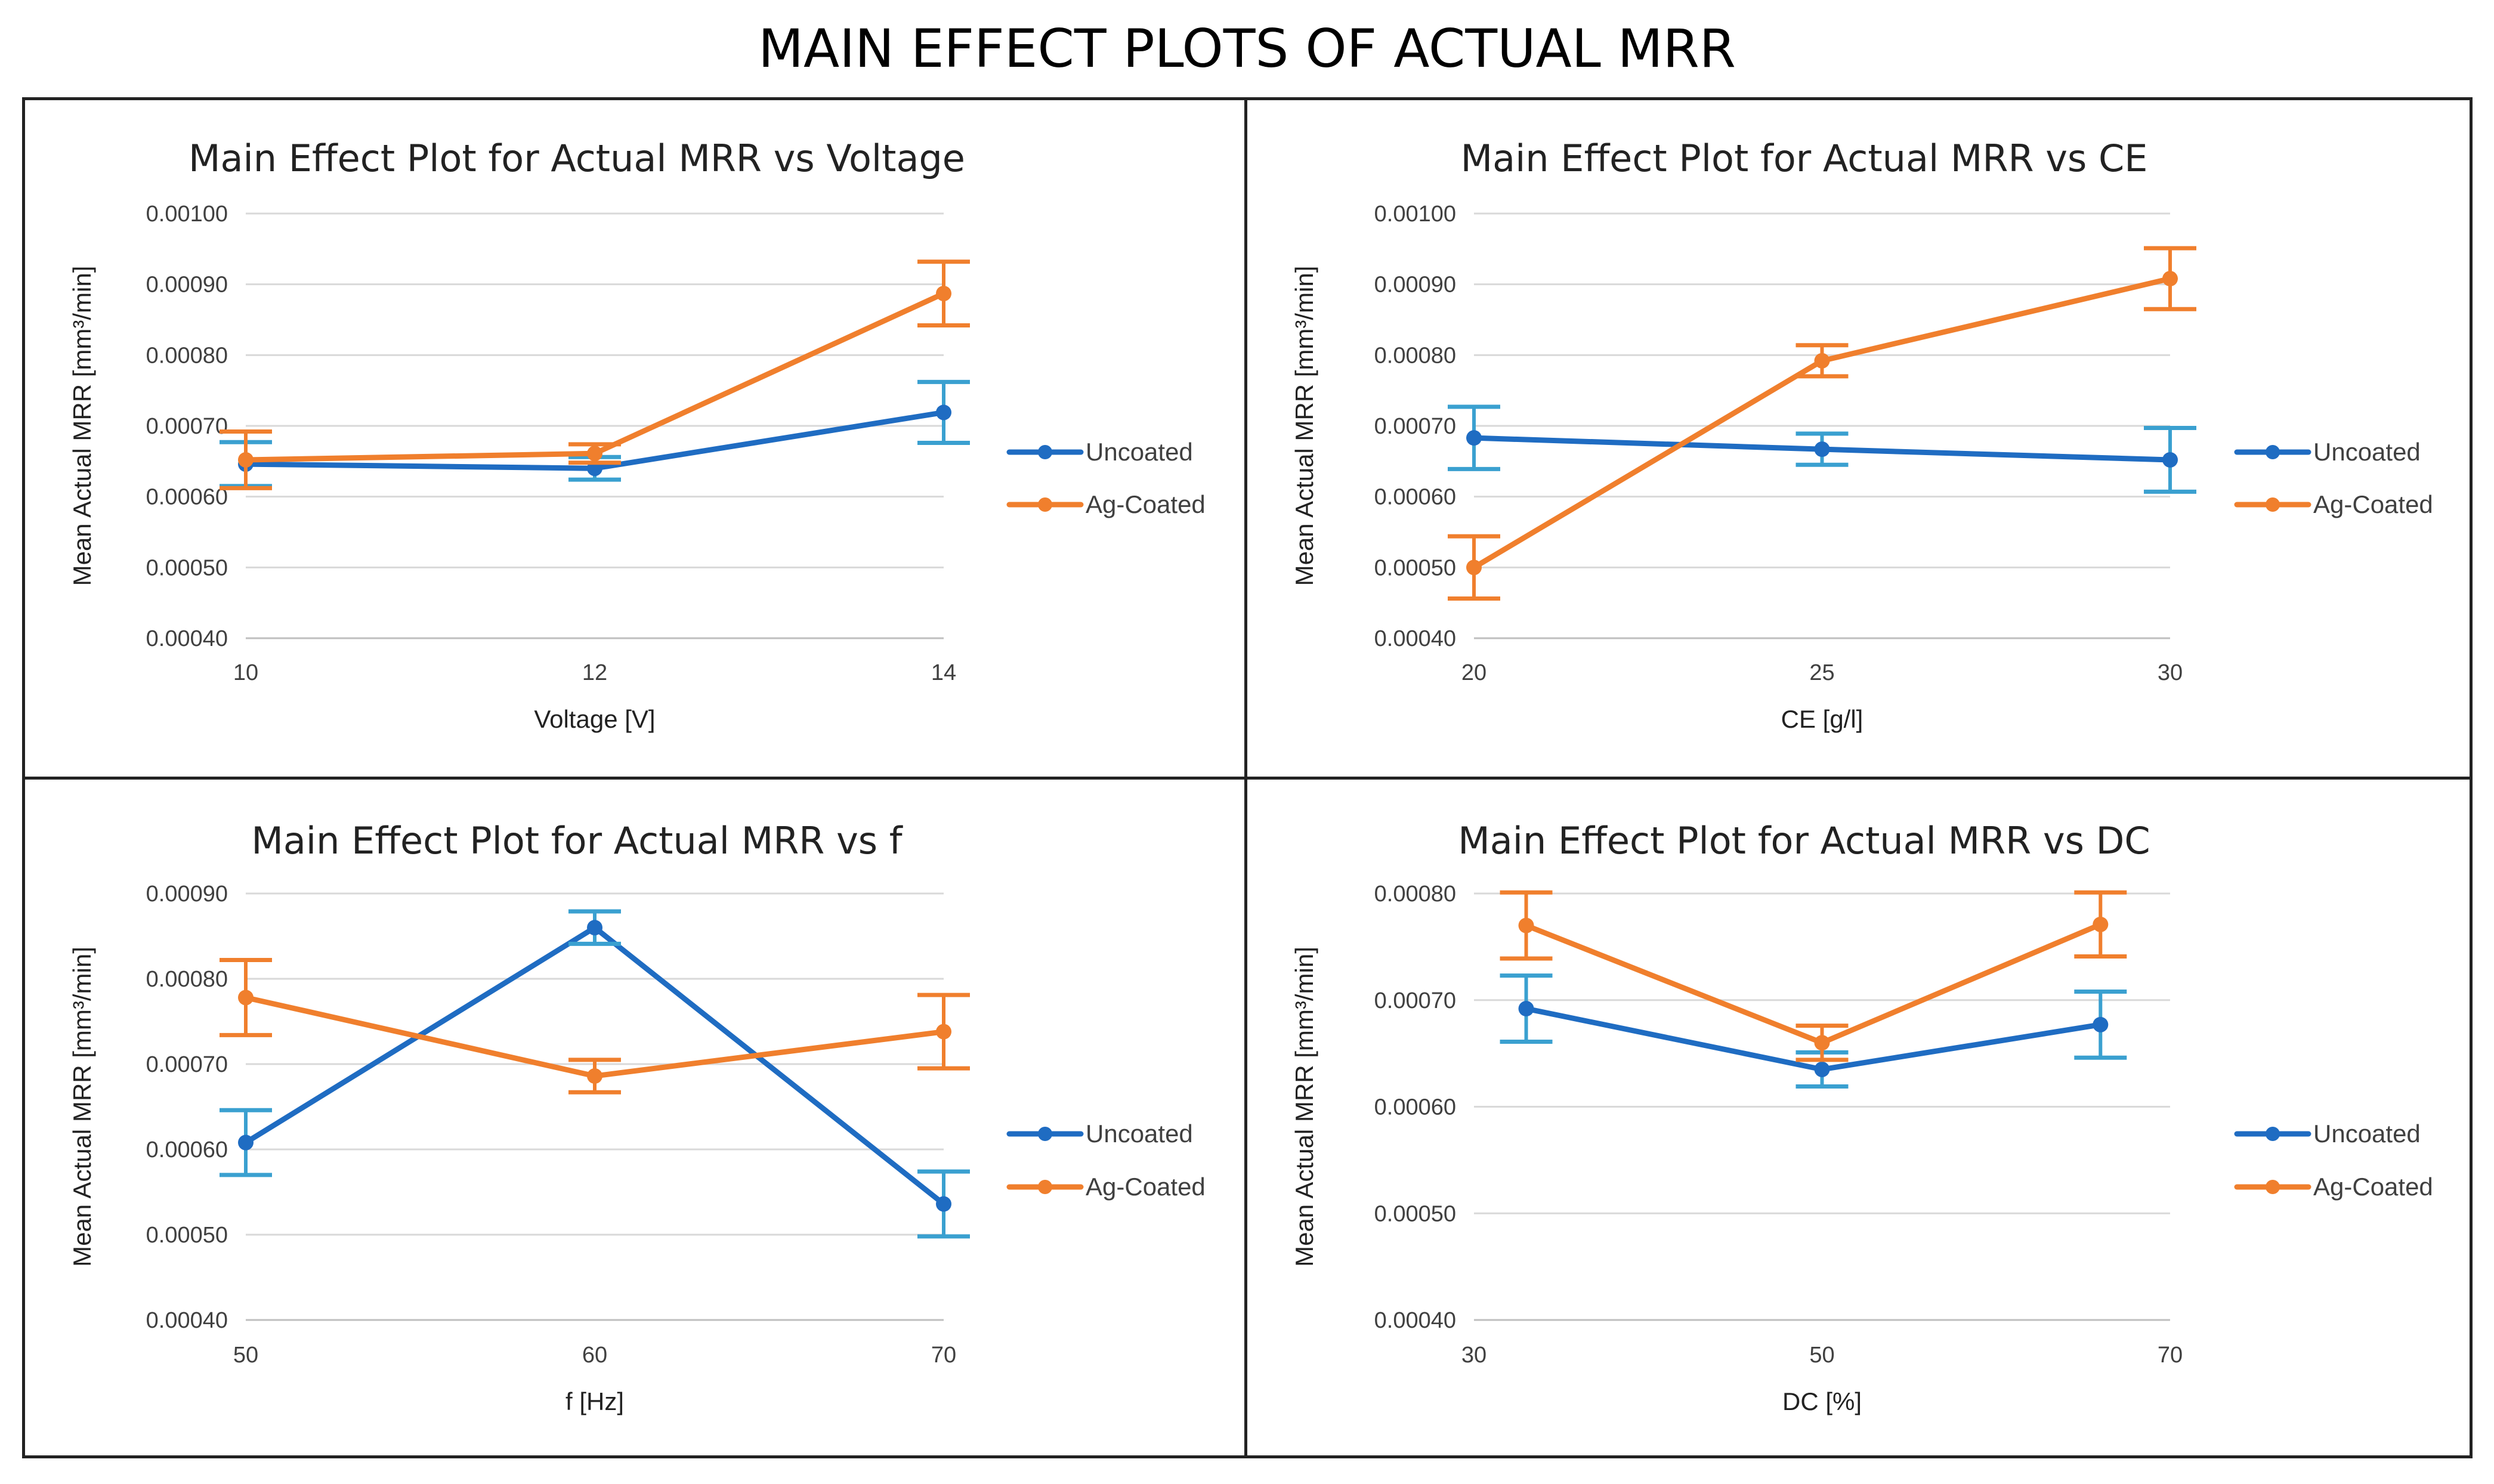  What do you see at coordinates (1822, 1401) in the screenshot?
I see `x-axis-label: DC [%]` at bounding box center [1822, 1401].